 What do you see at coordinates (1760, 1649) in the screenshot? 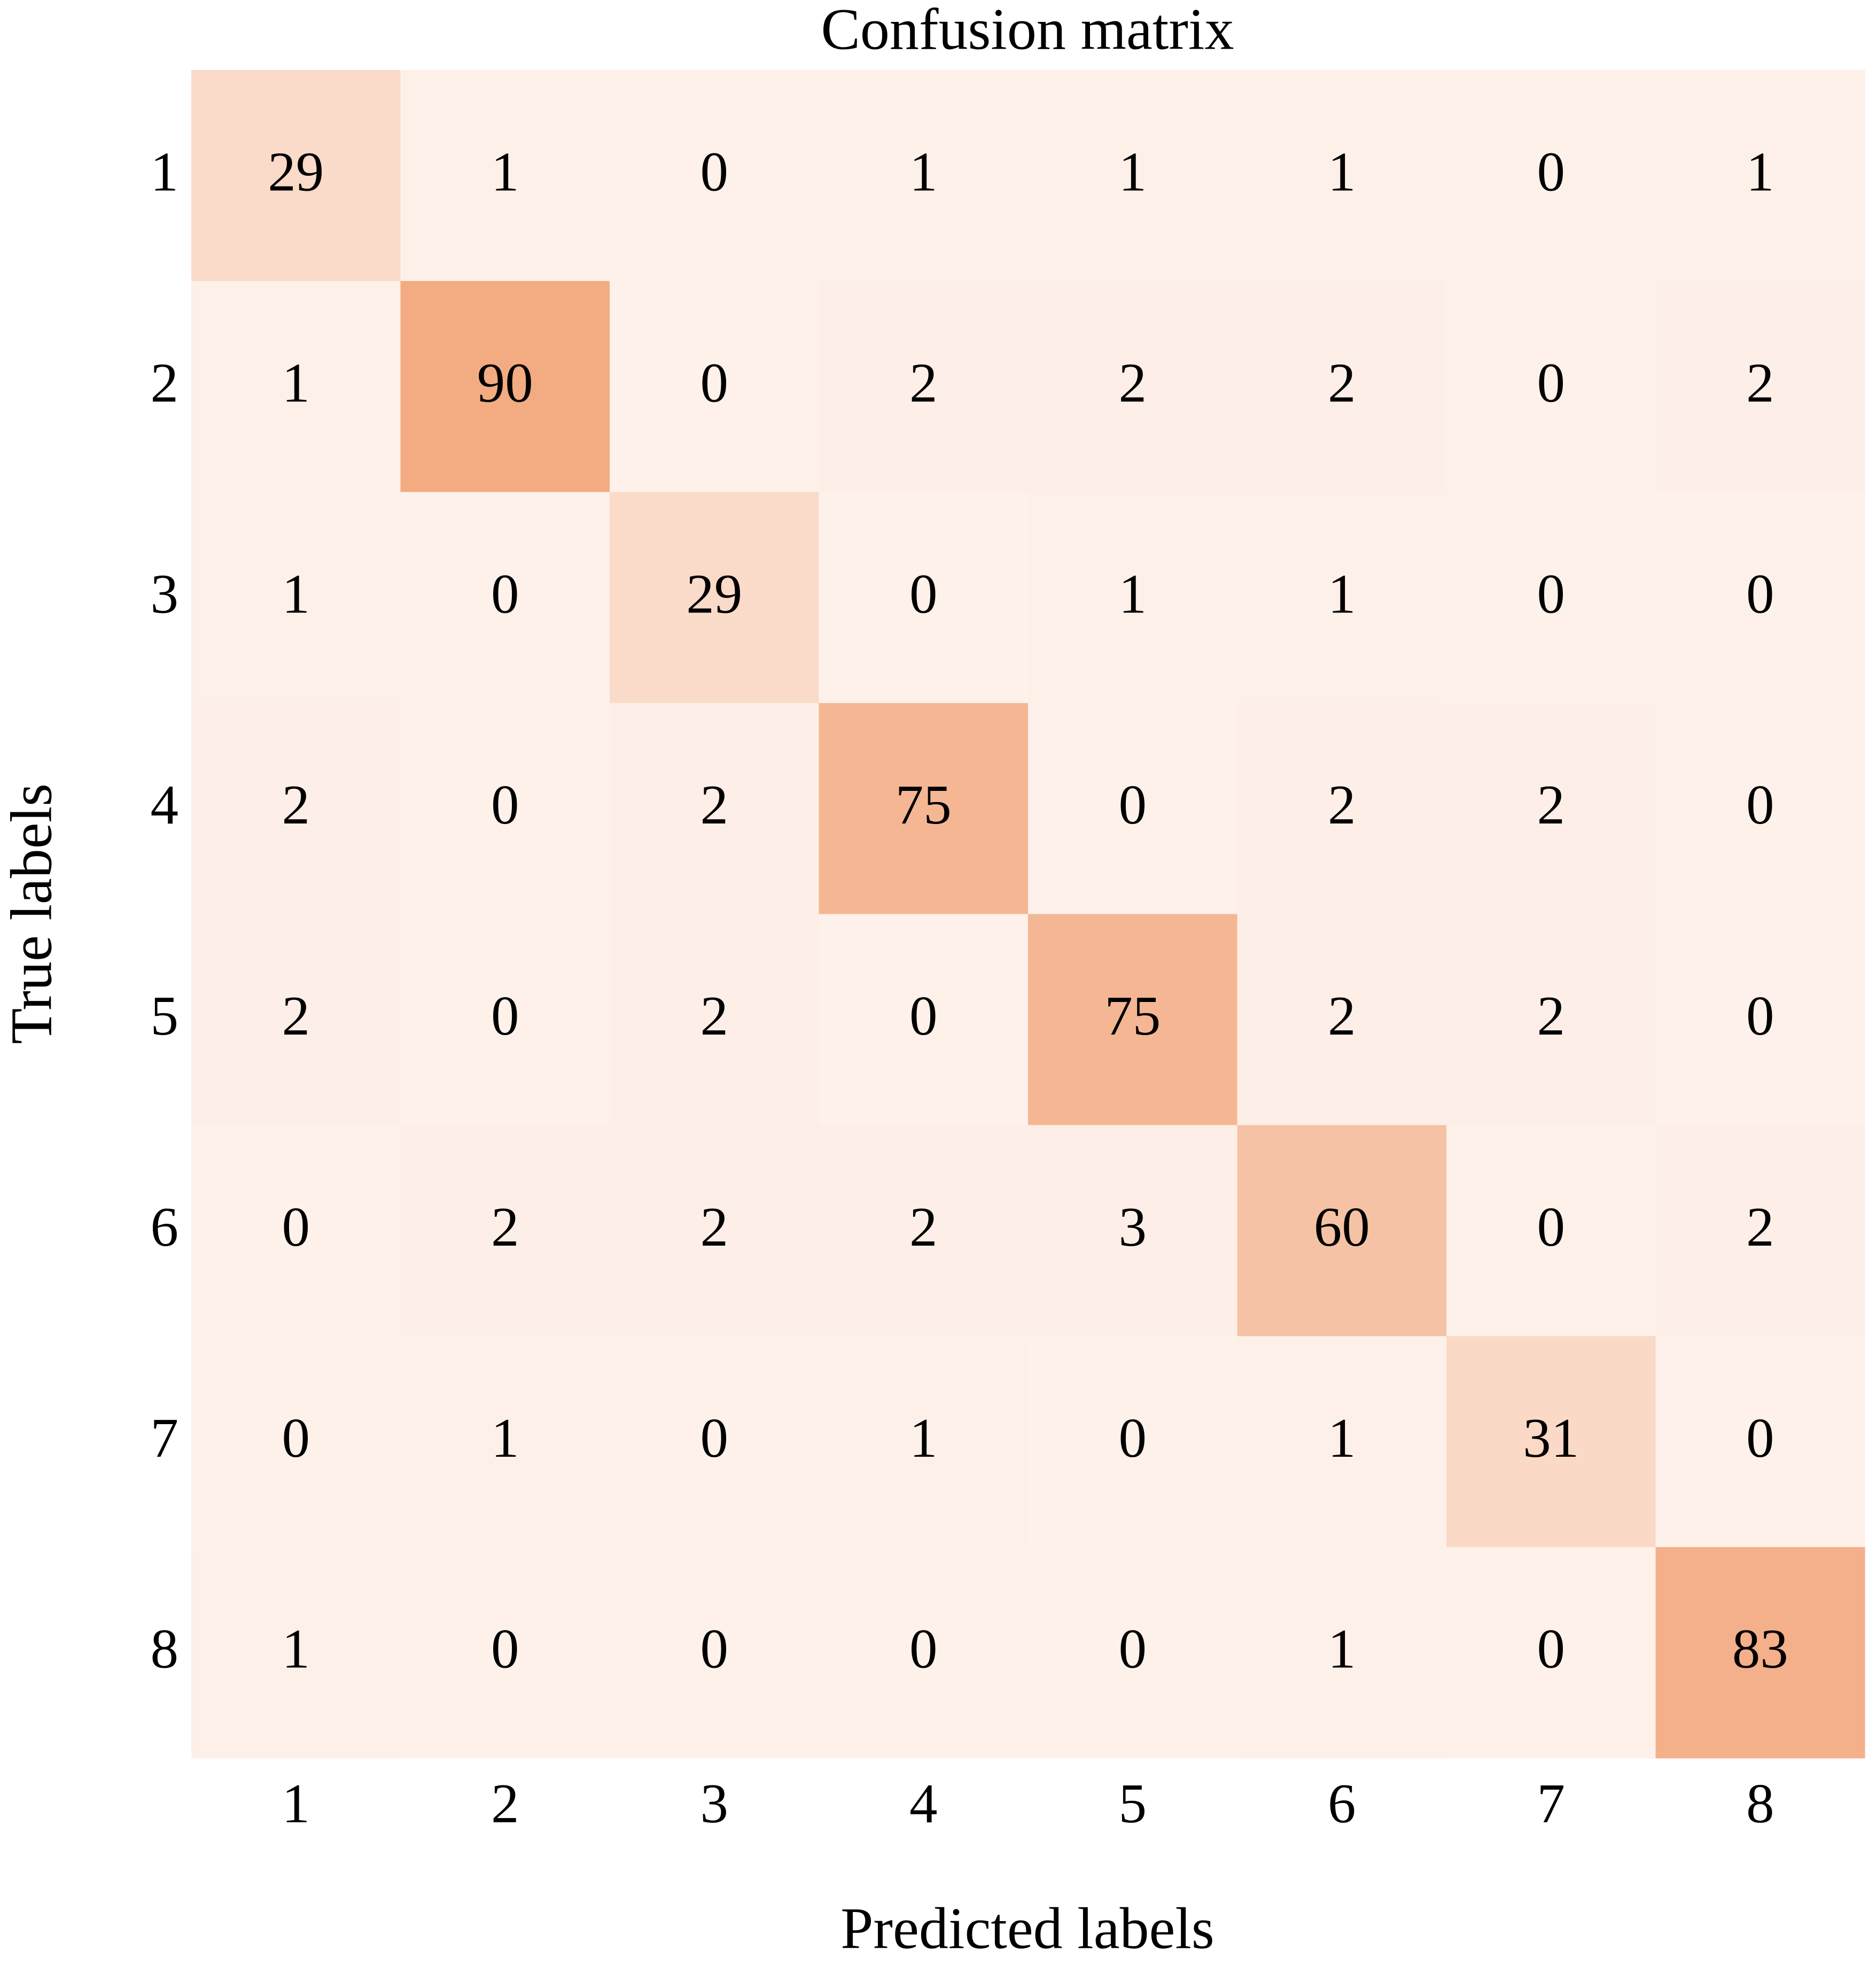
I see `cell-value-label: 83` at bounding box center [1760, 1649].